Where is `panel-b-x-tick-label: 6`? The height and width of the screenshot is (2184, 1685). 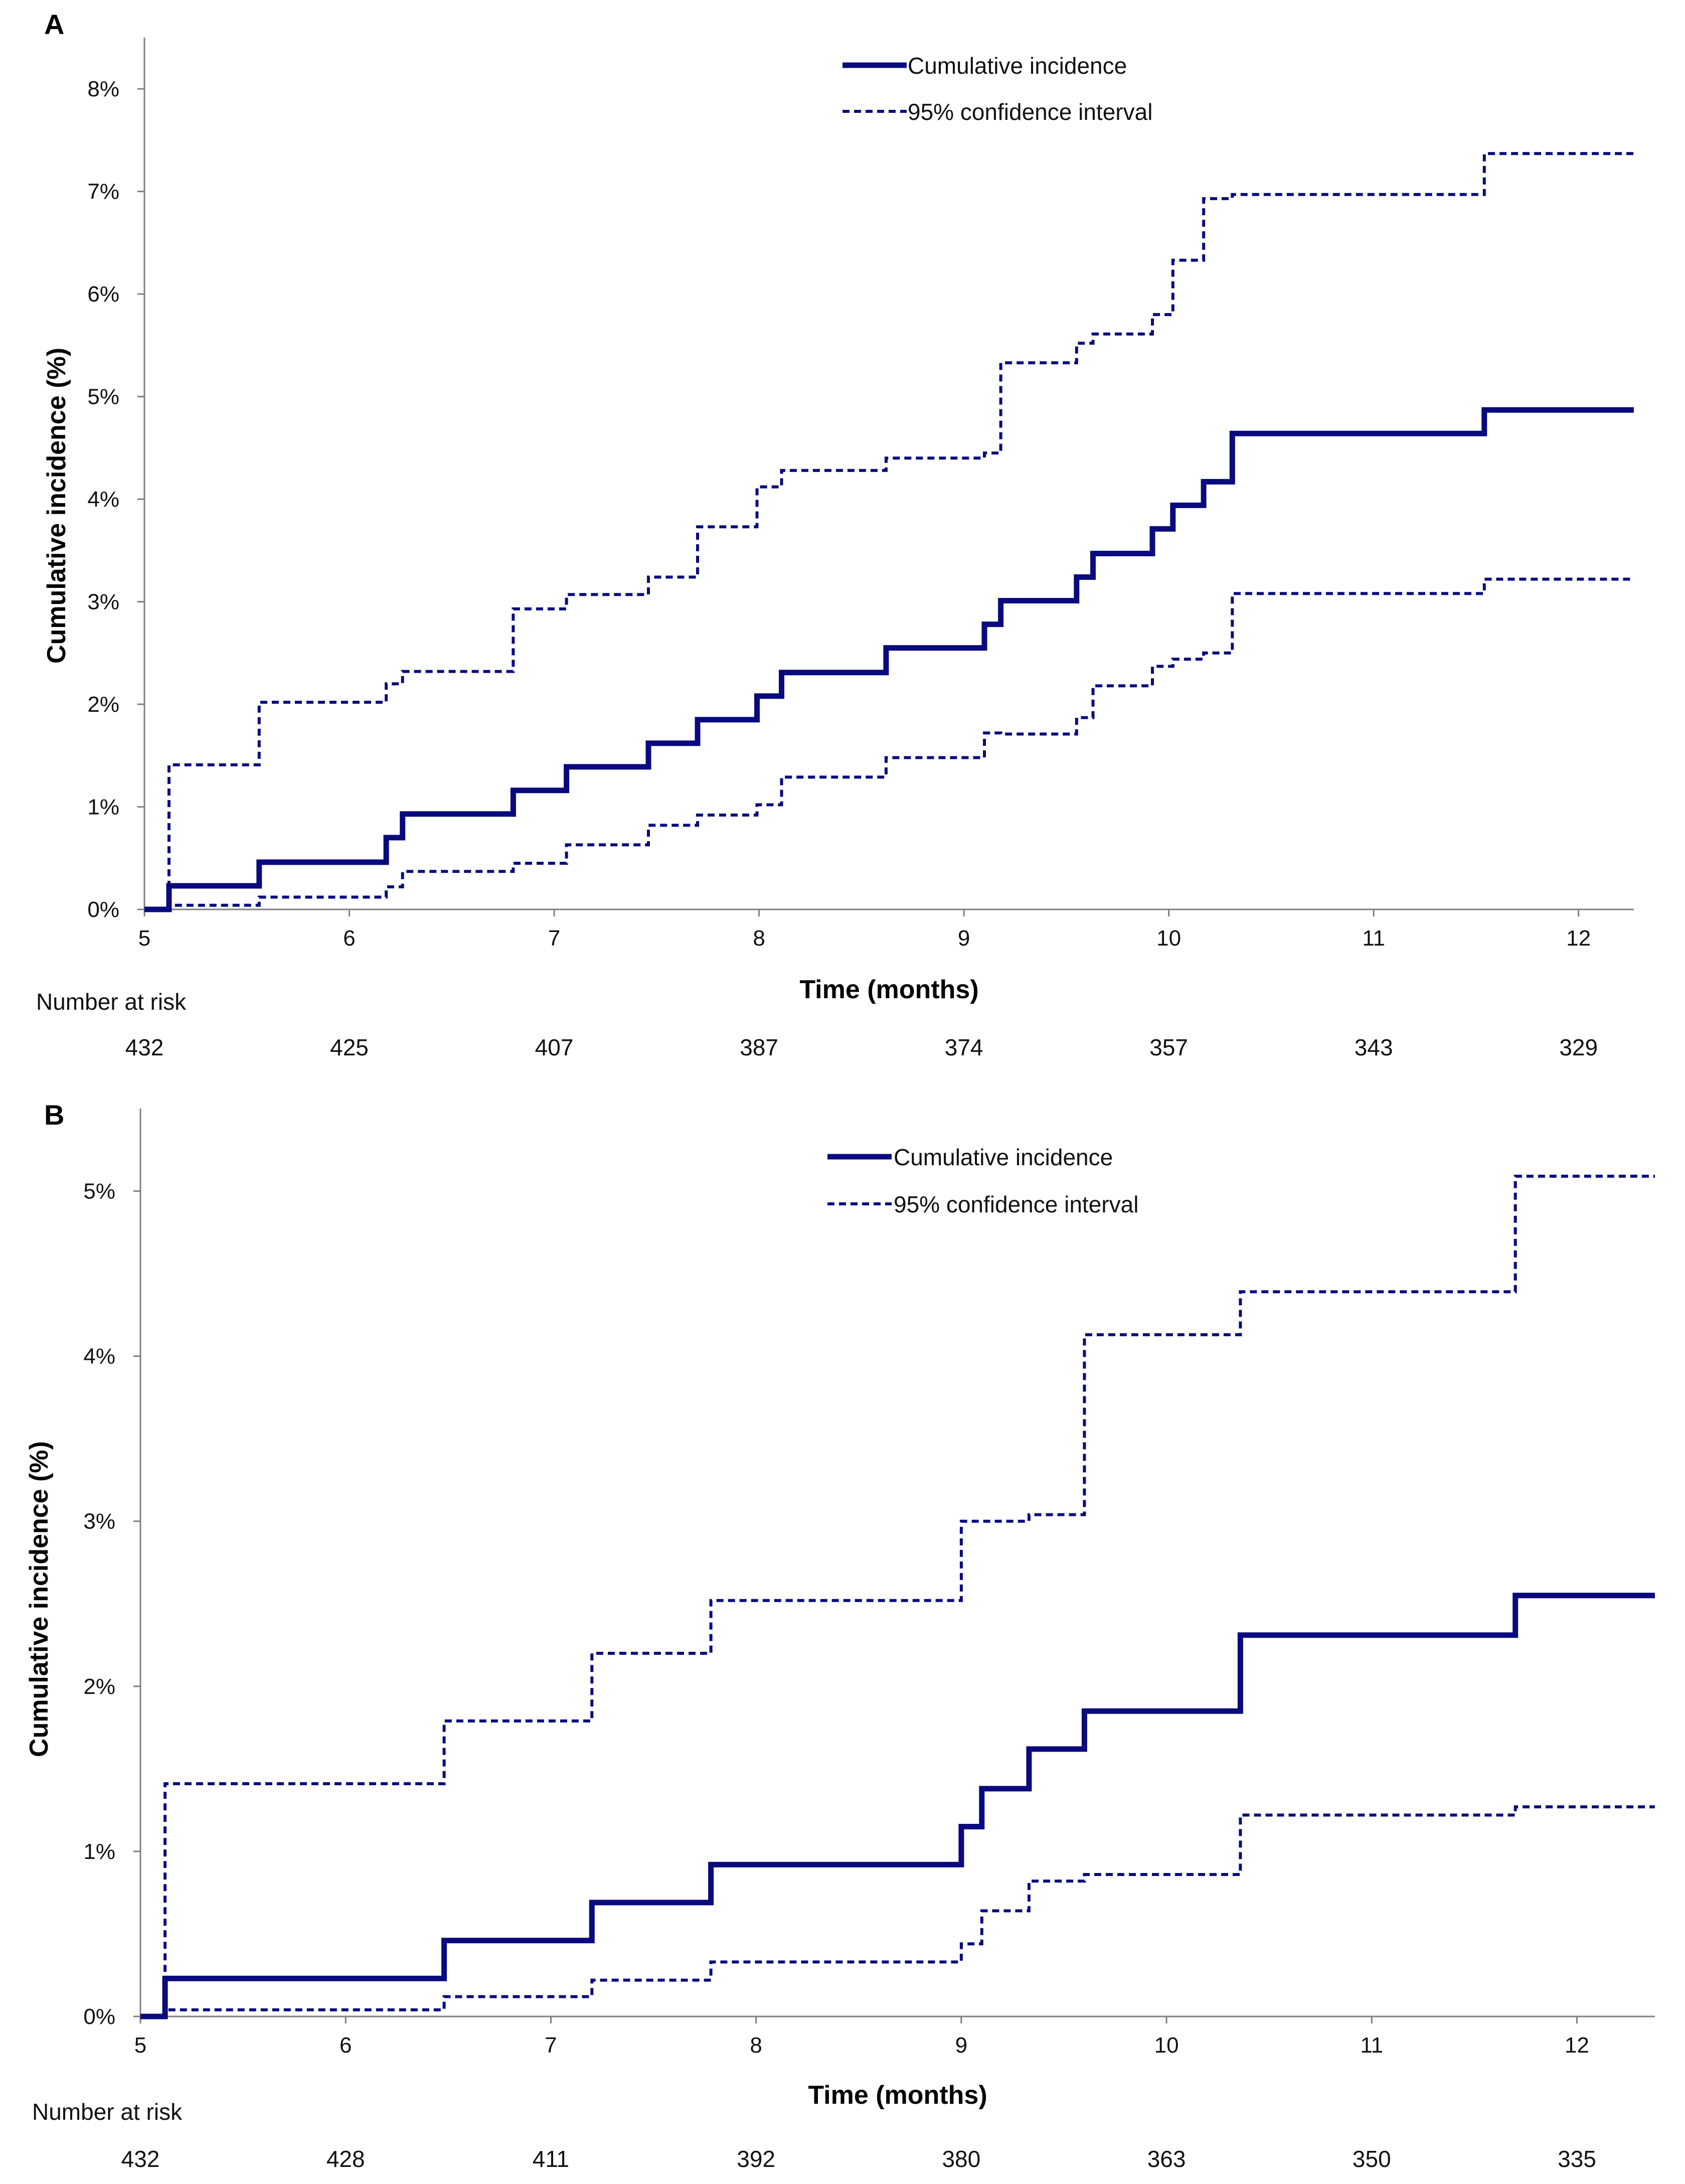 panel-b-x-tick-label: 6 is located at coordinates (346, 2045).